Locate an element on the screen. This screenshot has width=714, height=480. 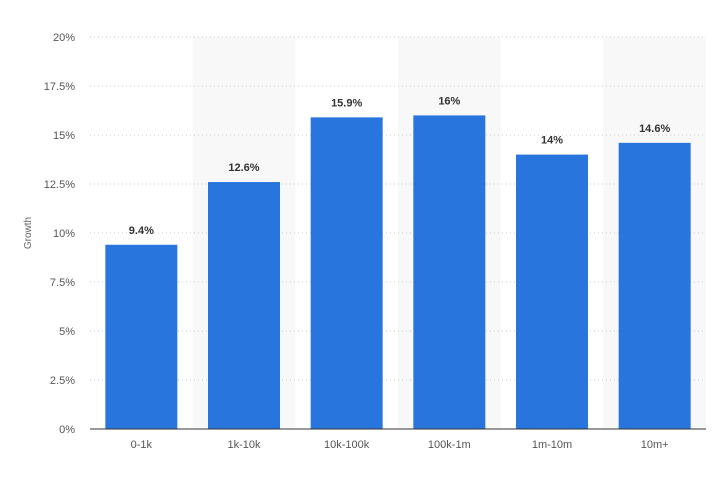
data-label: 15.9% is located at coordinates (346, 103).